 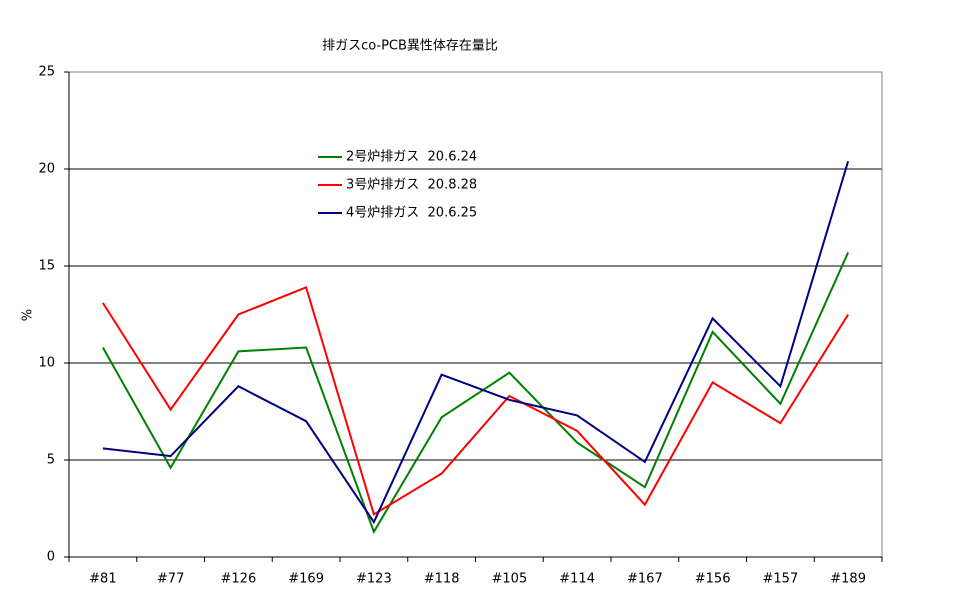 I want to click on legend-label: 4号炉排ガス 20.6.25, so click(x=411, y=213).